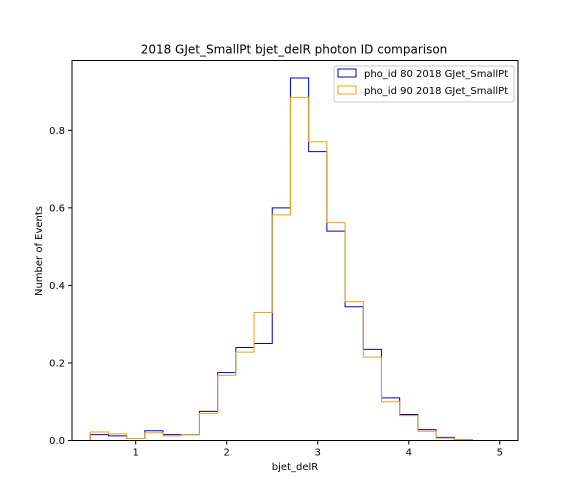 Image resolution: width=576 pixels, height=504 pixels. I want to click on y-axis-label: Number of Events, so click(39, 251).